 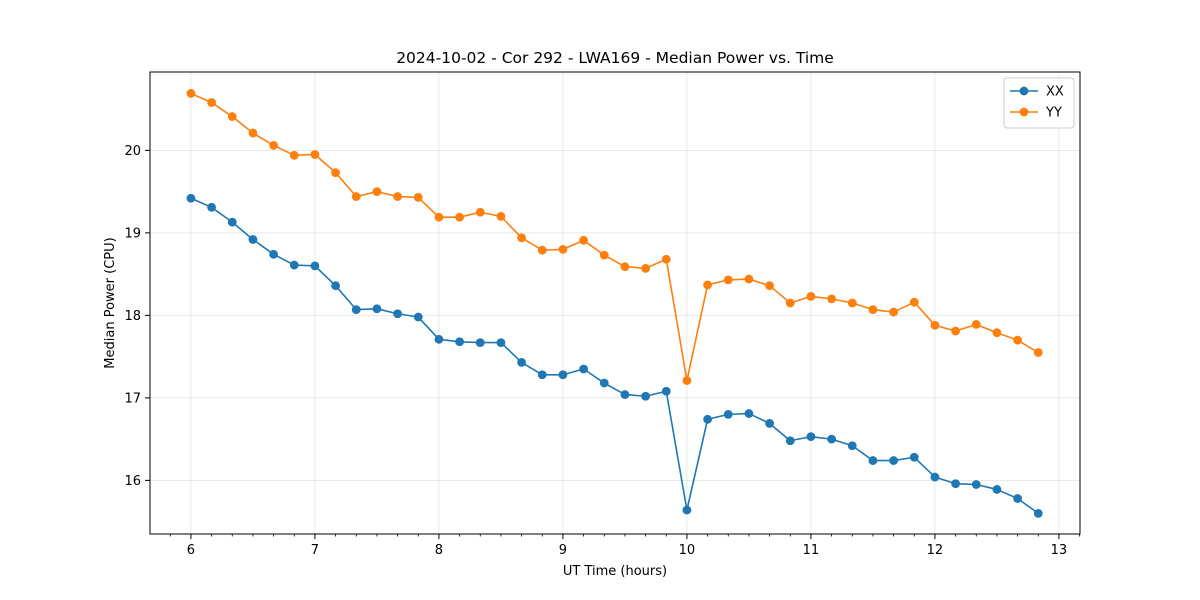 What do you see at coordinates (1024, 91) in the screenshot?
I see `legend-xx-marker` at bounding box center [1024, 91].